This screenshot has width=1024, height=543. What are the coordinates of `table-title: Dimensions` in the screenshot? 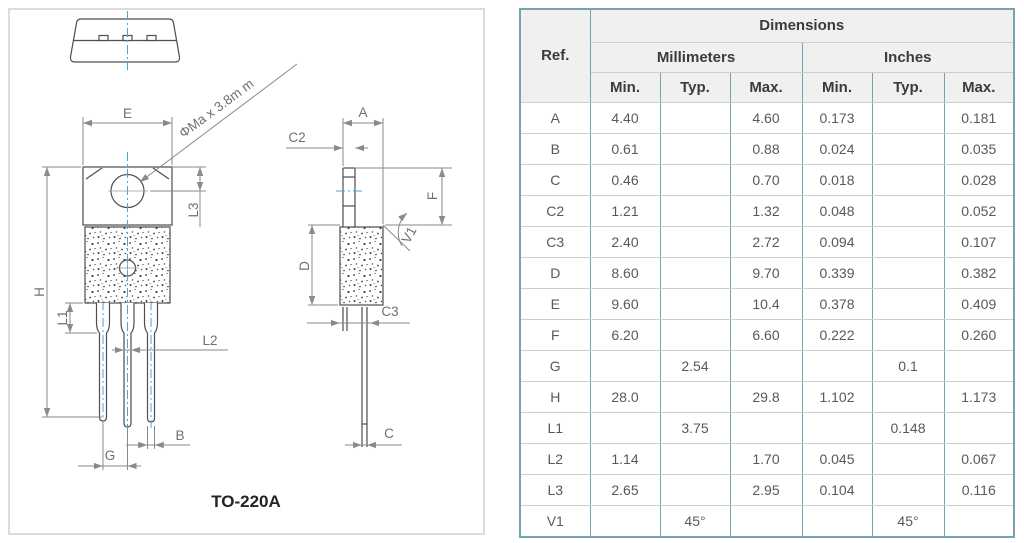 It's located at (802, 25).